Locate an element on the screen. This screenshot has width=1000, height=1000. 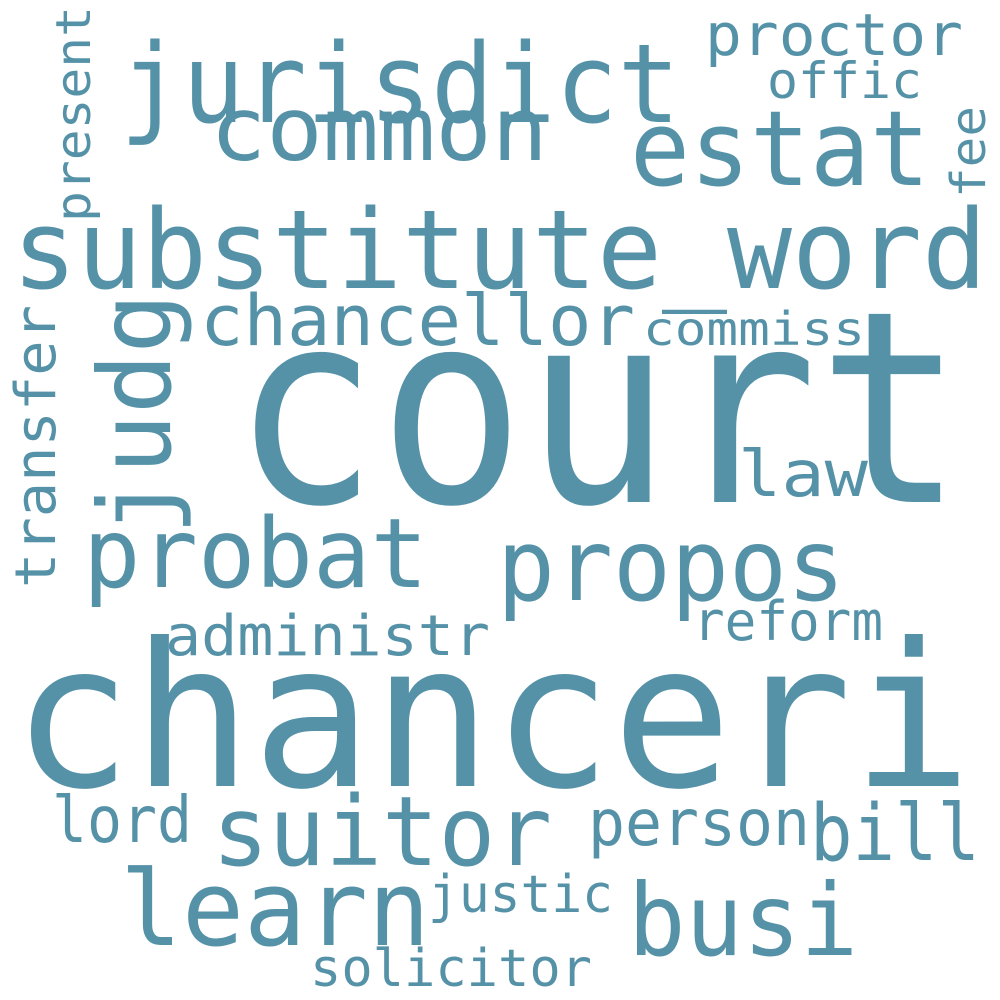
word-proctor: proctor is located at coordinates (834, 35).